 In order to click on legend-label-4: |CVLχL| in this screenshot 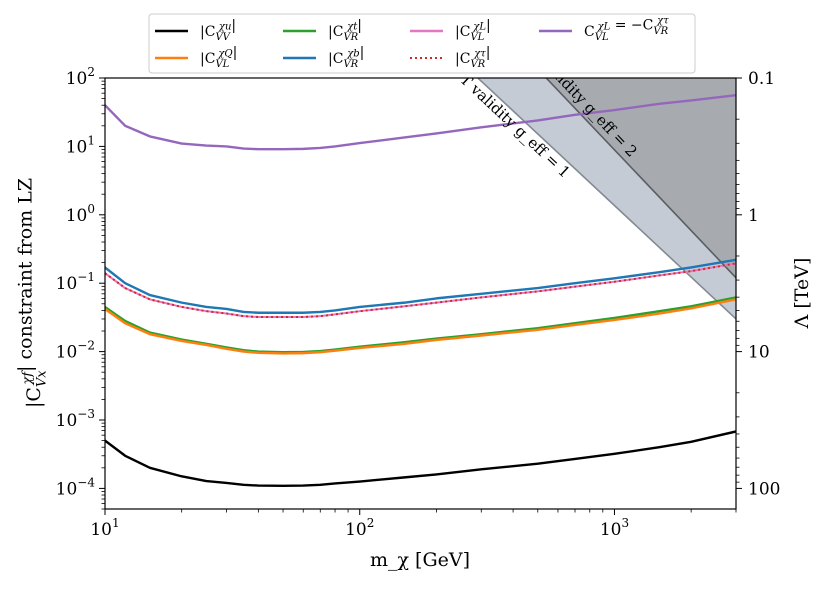, I will do `click(473, 31)`.